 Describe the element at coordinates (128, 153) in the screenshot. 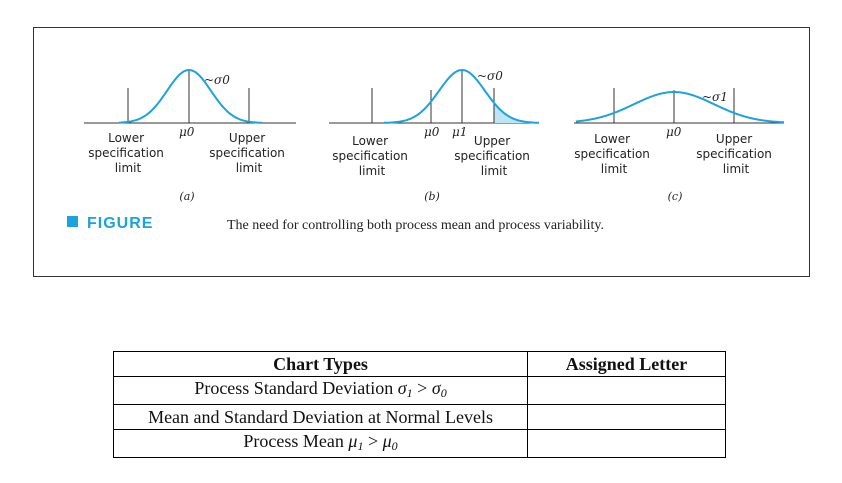

I see `panel-a-lower-label: Lower specification limit` at that location.